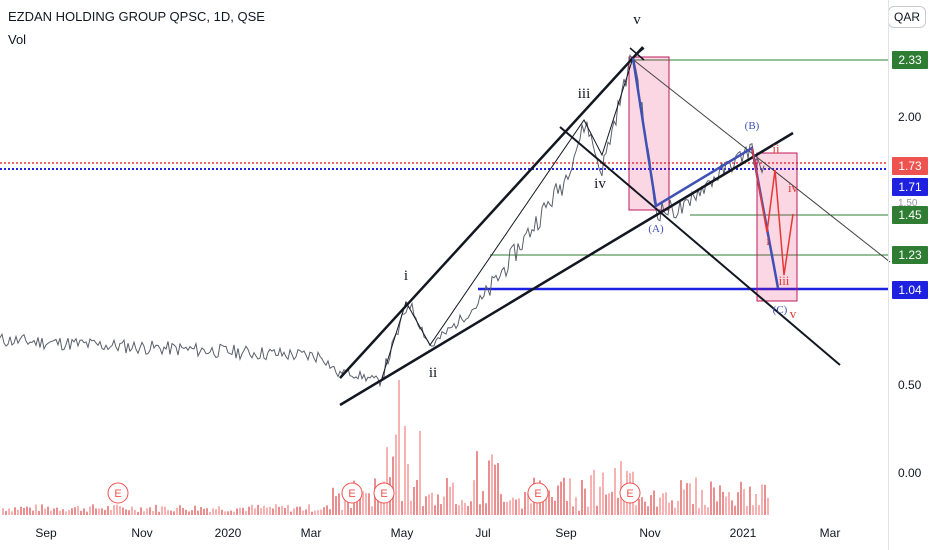 This screenshot has height=550, width=932. What do you see at coordinates (910, 290) in the screenshot?
I see `price-tag: 1.04` at bounding box center [910, 290].